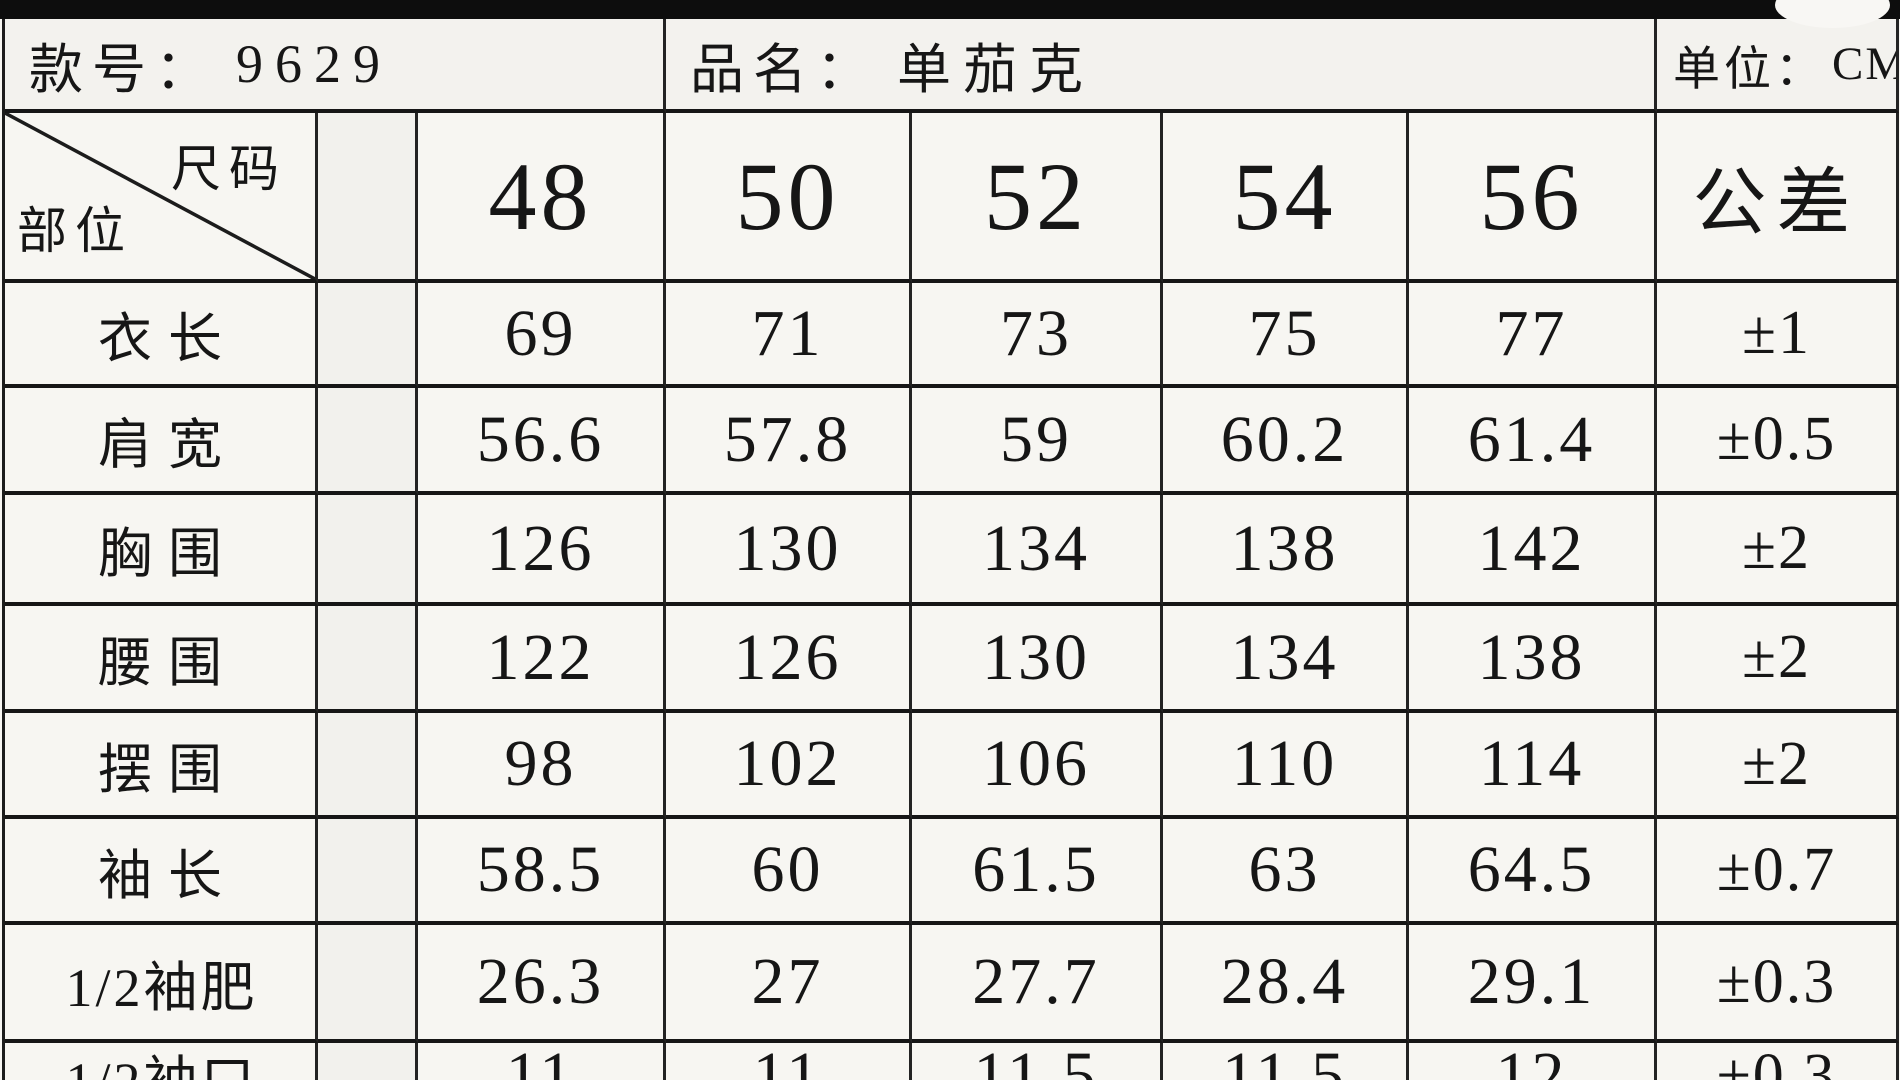 Image resolution: width=1900 pixels, height=1080 pixels. What do you see at coordinates (1864, 64) in the screenshot?
I see `unit-value: CM` at bounding box center [1864, 64].